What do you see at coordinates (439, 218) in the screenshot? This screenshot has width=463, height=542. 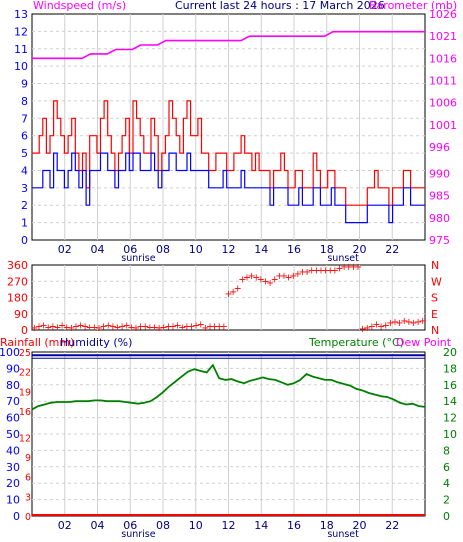 I see `baro-ytick-label: 980` at bounding box center [439, 218].